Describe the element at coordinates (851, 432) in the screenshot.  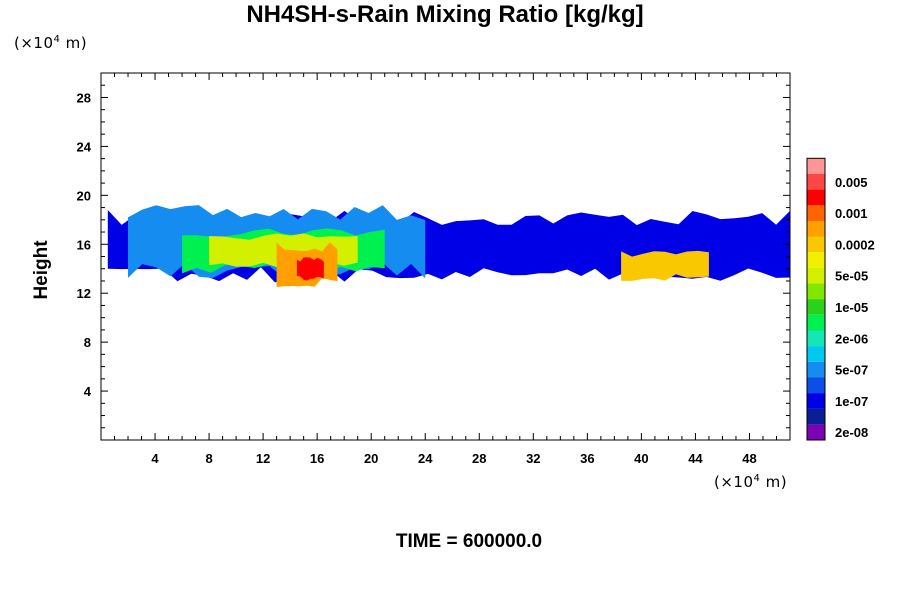
I see `colorbar-label: 2e-08` at that location.